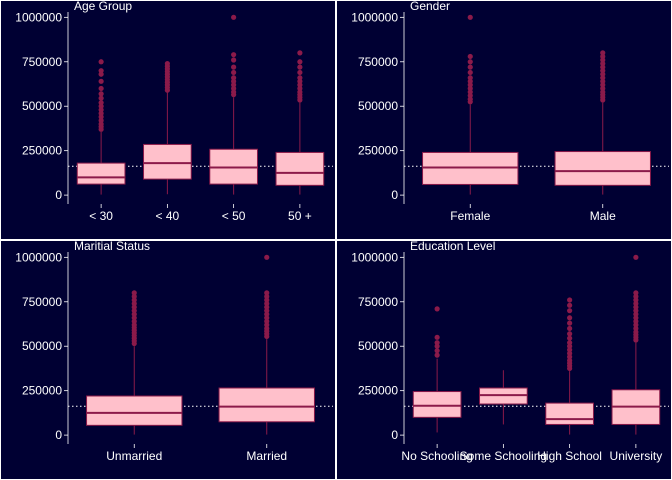 The height and width of the screenshot is (480, 672). Describe the element at coordinates (636, 358) in the screenshot. I see `box-4: University` at that location.